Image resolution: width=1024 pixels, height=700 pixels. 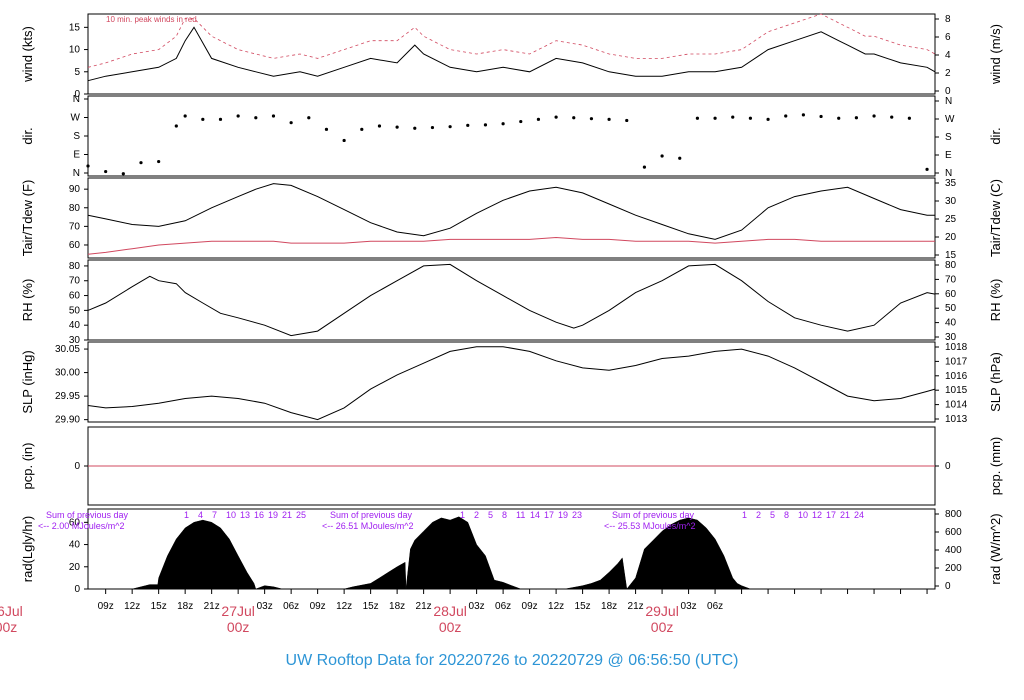 What do you see at coordinates (75, 189) in the screenshot?
I see `left-tick-label: 90` at bounding box center [75, 189].